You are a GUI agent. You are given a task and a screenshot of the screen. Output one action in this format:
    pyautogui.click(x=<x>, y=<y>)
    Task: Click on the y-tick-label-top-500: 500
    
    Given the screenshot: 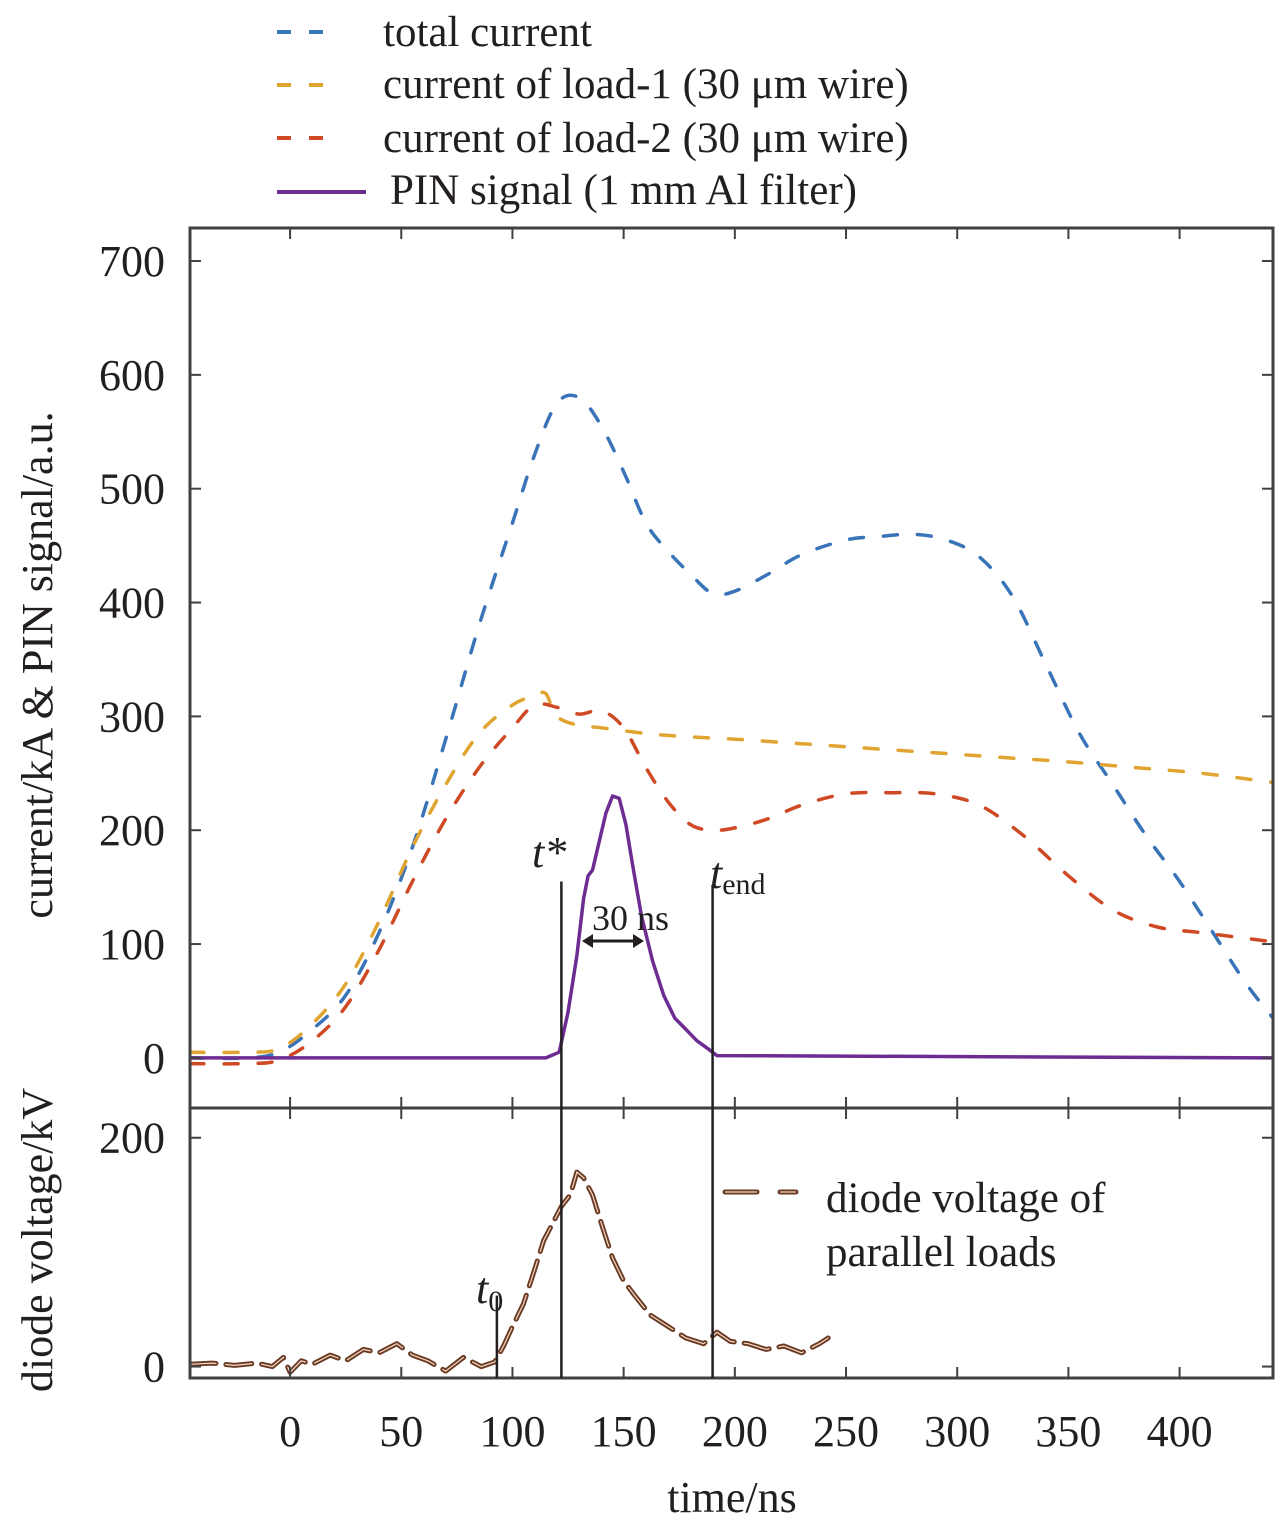 What is the action you would take?
    pyautogui.click(x=132, y=489)
    